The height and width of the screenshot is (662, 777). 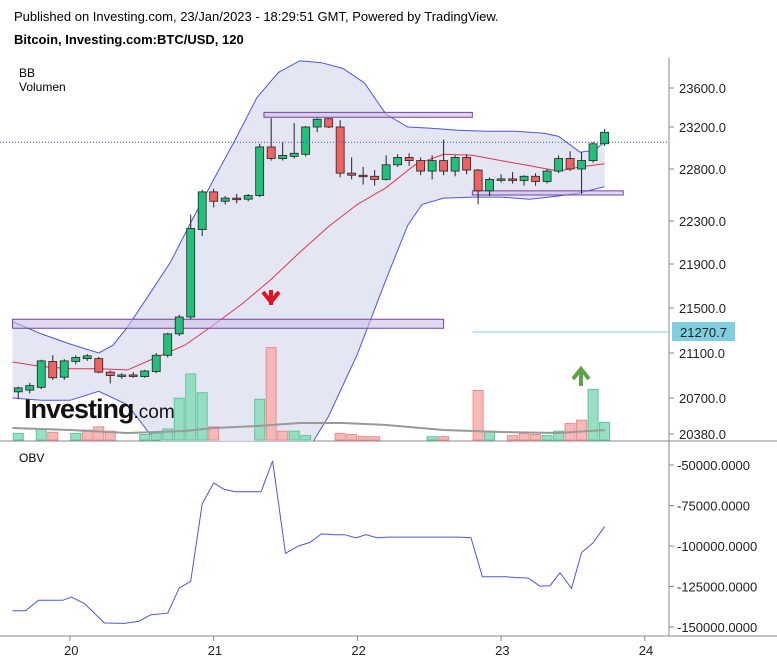 What do you see at coordinates (702, 264) in the screenshot?
I see `price-tick-label: 21900.0` at bounding box center [702, 264].